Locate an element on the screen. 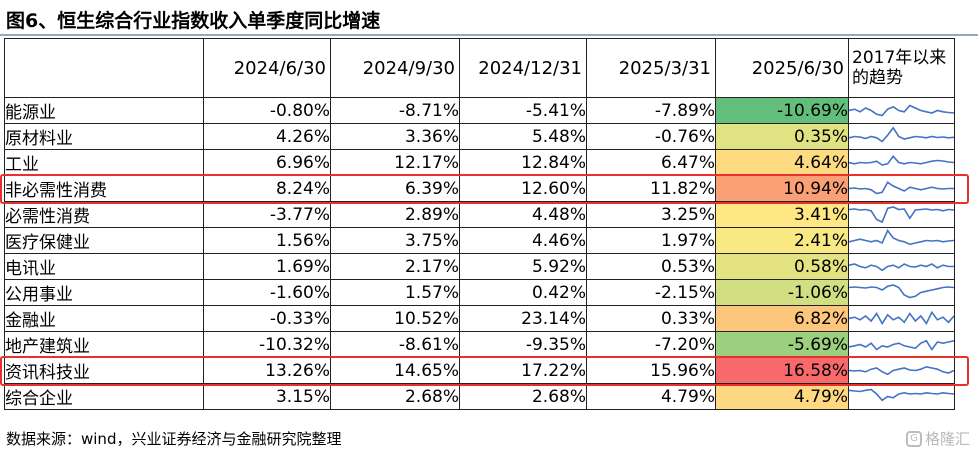 This screenshot has width=978, height=454. industry-name: 资讯科技业 is located at coordinates (104, 370).